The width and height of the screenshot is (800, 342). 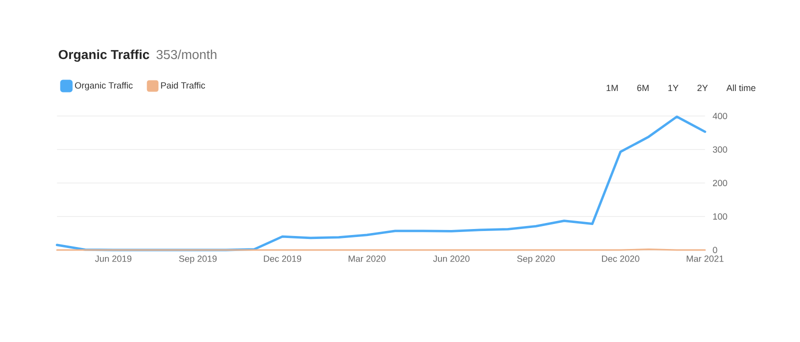 I want to click on y-tick-label: 400, so click(x=720, y=116).